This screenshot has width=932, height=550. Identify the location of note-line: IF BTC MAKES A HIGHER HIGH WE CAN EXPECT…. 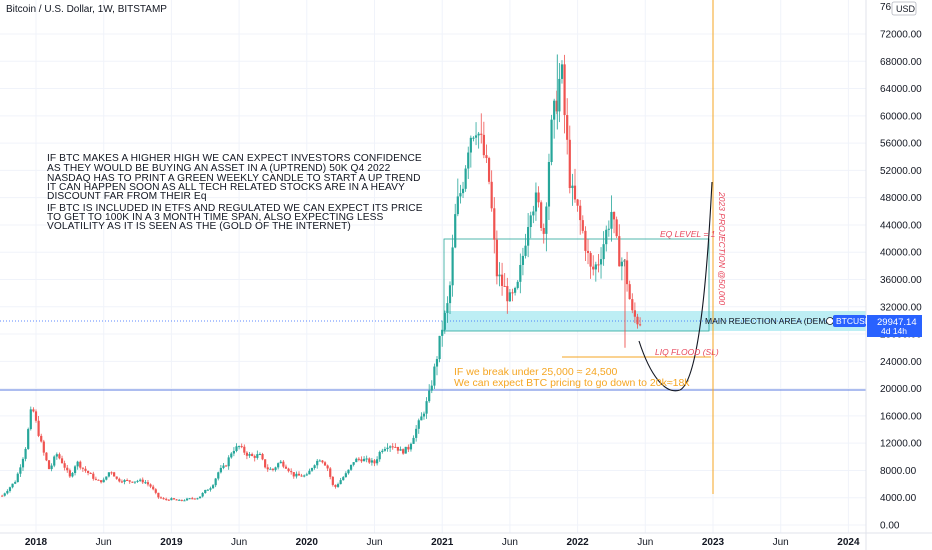
(234, 158).